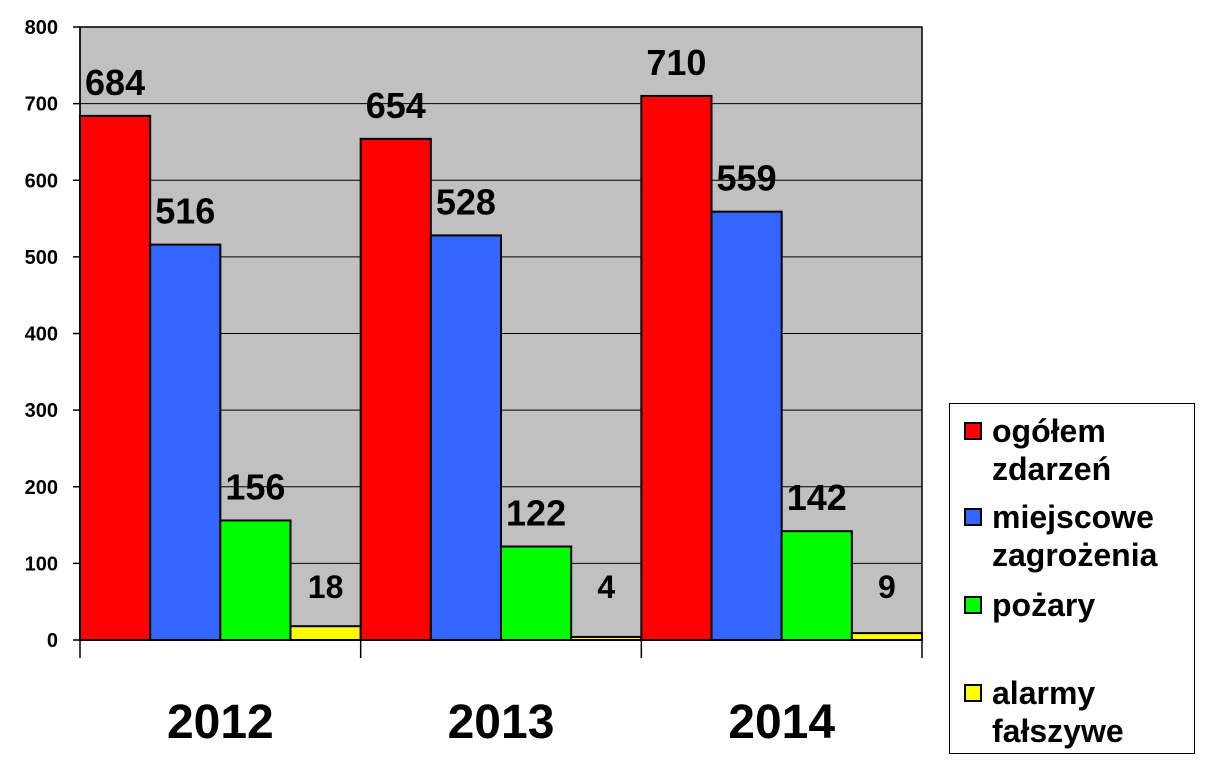 This screenshot has height=762, width=1219. I want to click on y-tick-label: 300, so click(41, 411).